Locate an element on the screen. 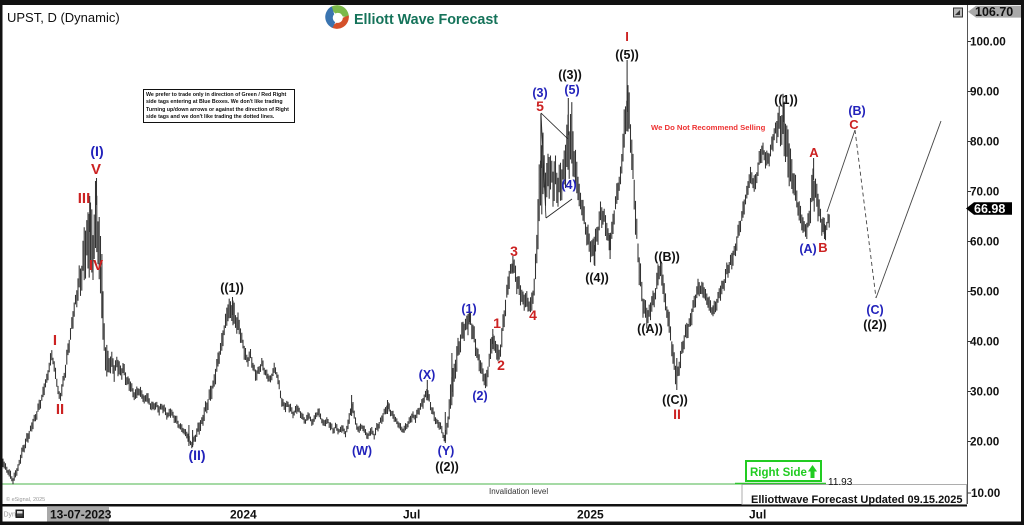 The width and height of the screenshot is (1024, 525). svg-text: UPST, D (Dynamic) is located at coordinates (63, 17).